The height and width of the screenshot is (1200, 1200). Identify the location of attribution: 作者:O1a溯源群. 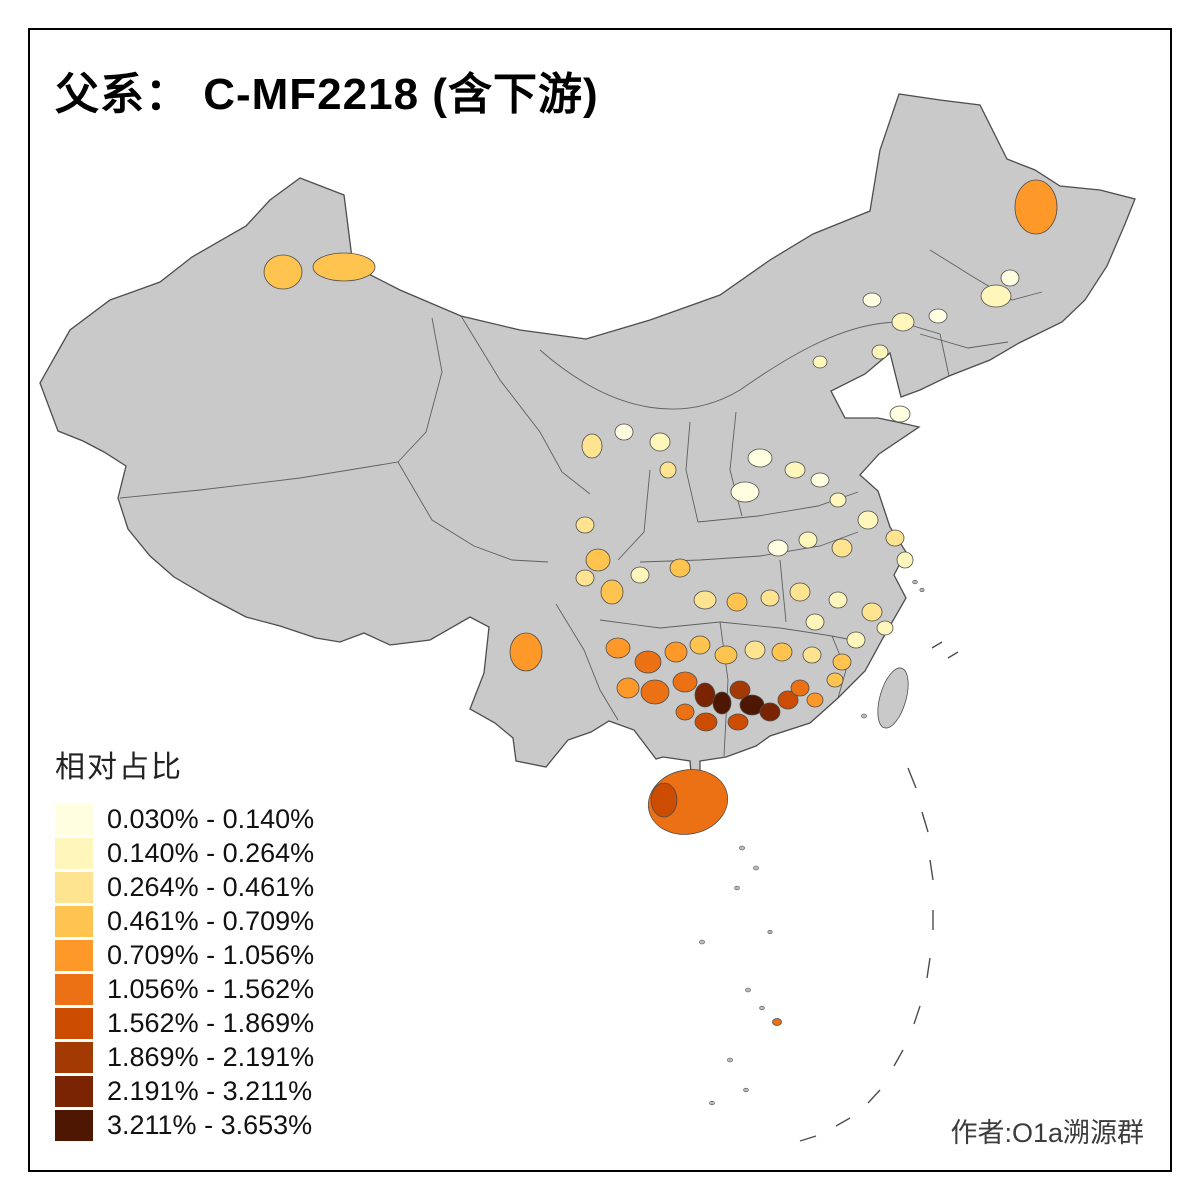
(1047, 1133).